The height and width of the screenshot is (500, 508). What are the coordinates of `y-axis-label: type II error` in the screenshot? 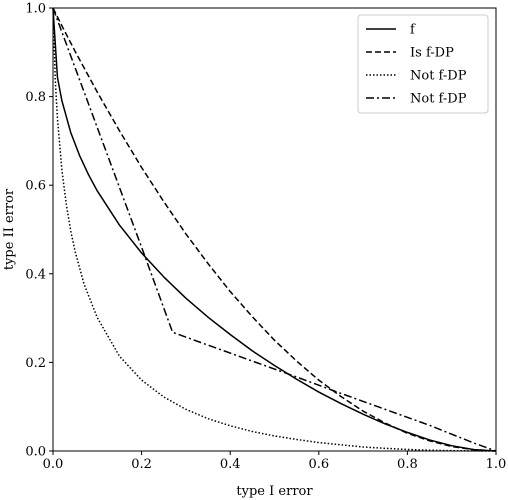 It's located at (9, 229).